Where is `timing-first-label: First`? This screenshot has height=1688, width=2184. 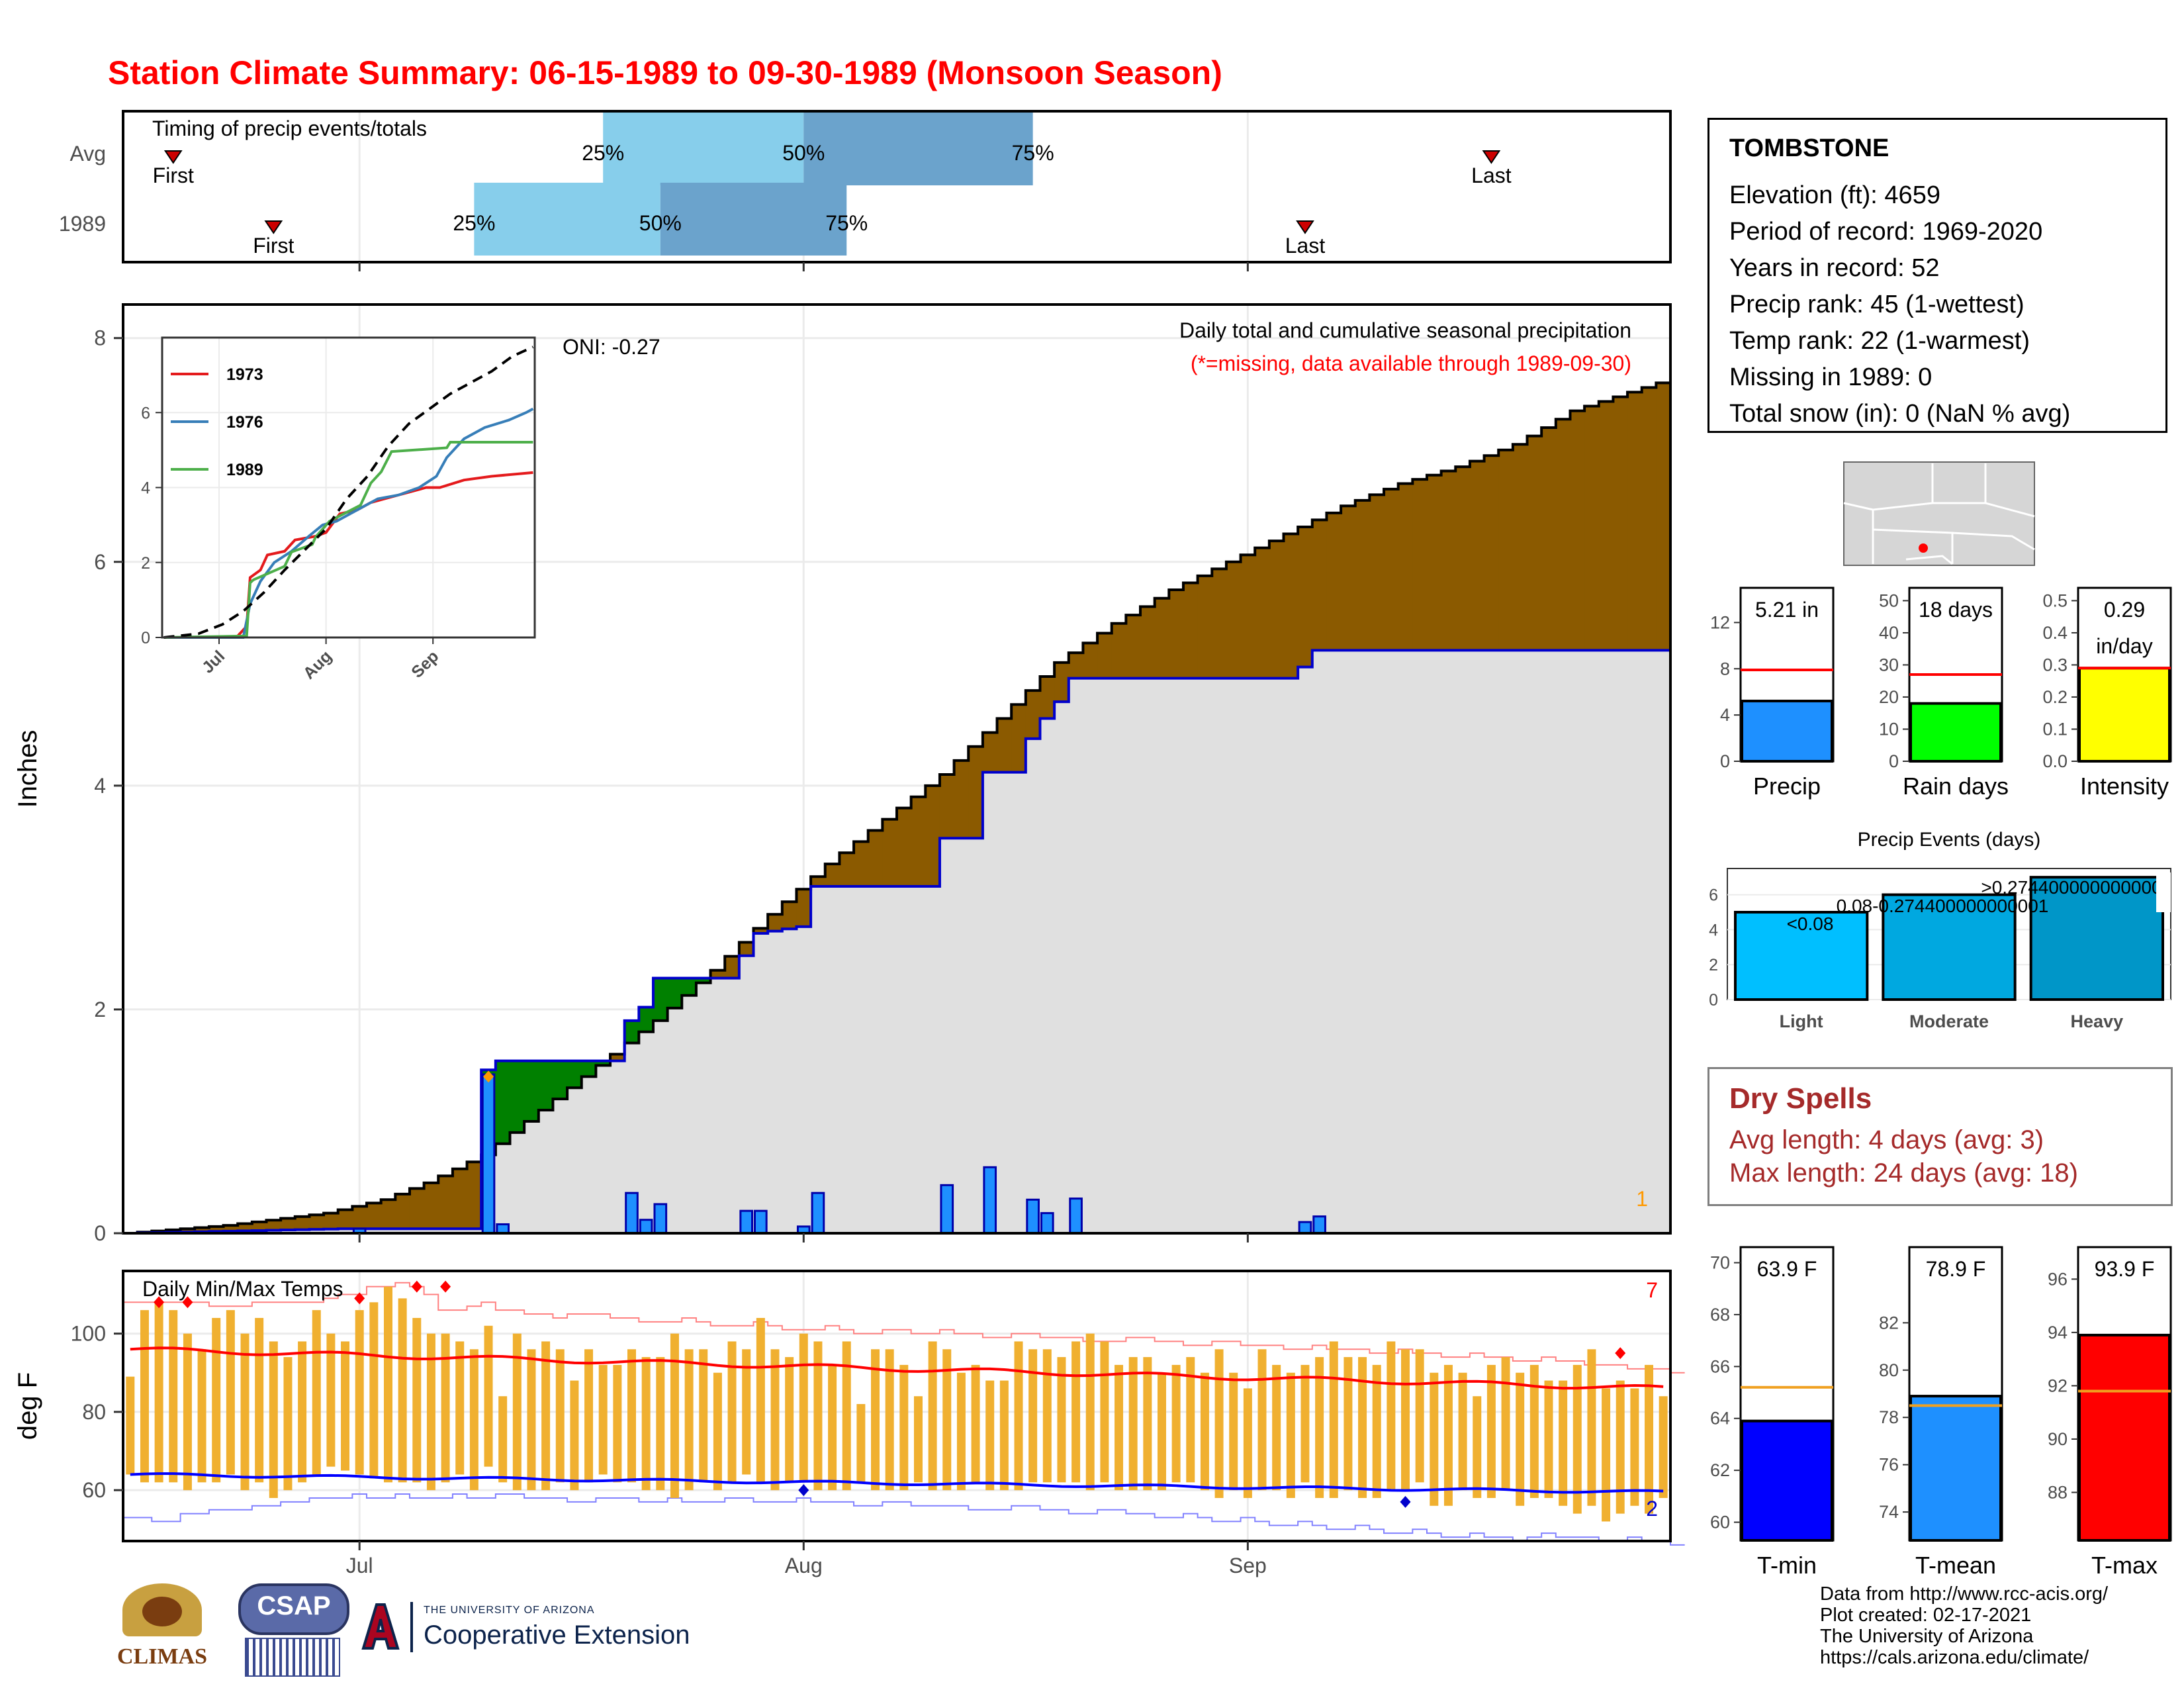 timing-first-label: First is located at coordinates (273, 246).